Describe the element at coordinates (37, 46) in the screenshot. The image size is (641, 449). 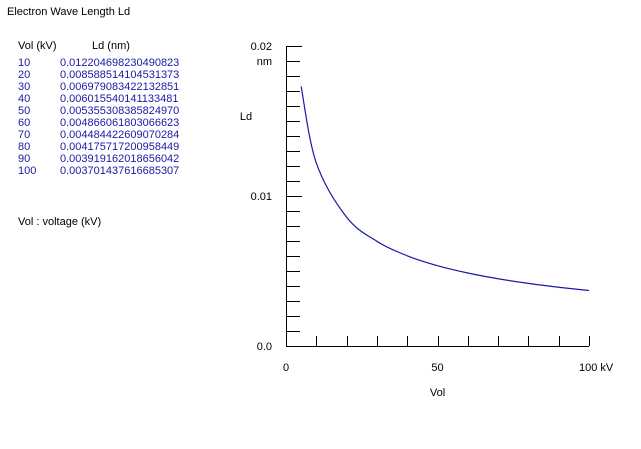
I see `table-header-vol: Vol (kV)` at that location.